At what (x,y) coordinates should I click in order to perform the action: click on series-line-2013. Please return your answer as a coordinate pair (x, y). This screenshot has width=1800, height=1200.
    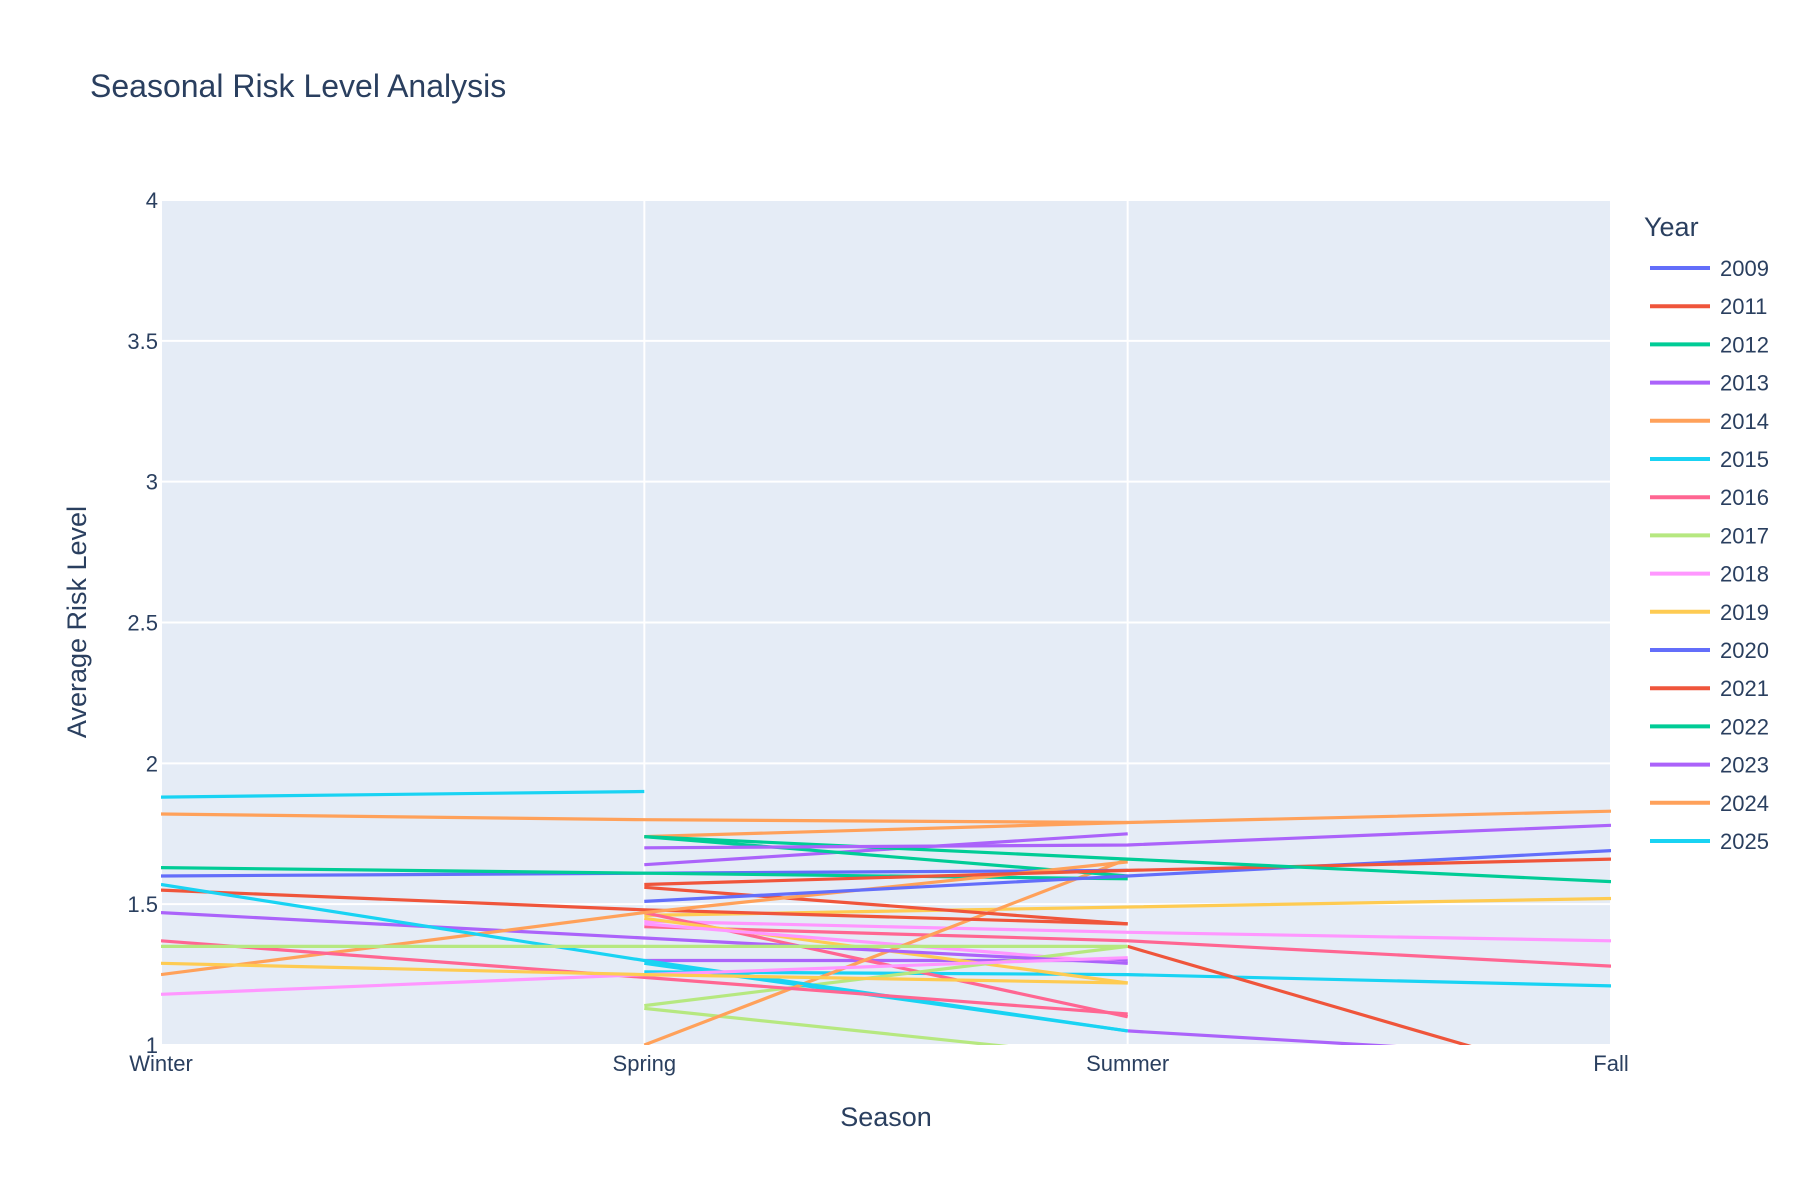
    Looking at the image, I should click on (644, 938).